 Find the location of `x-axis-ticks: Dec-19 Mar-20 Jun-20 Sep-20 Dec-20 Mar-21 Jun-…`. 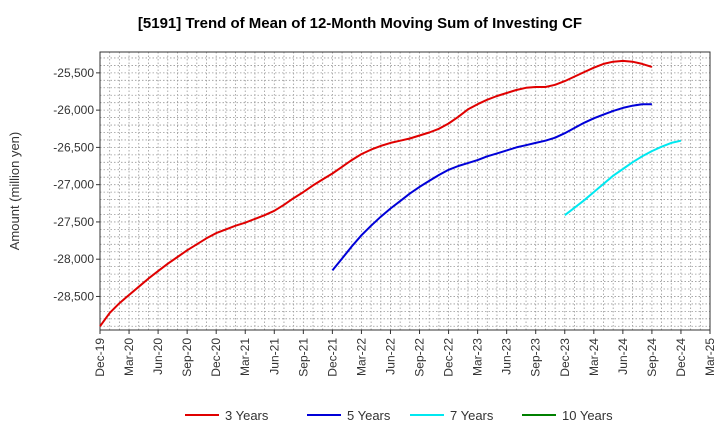

x-axis-ticks: Dec-19 Mar-20 Jun-20 Sep-20 Dec-20 Mar-21 Jun-… is located at coordinates (405, 353).